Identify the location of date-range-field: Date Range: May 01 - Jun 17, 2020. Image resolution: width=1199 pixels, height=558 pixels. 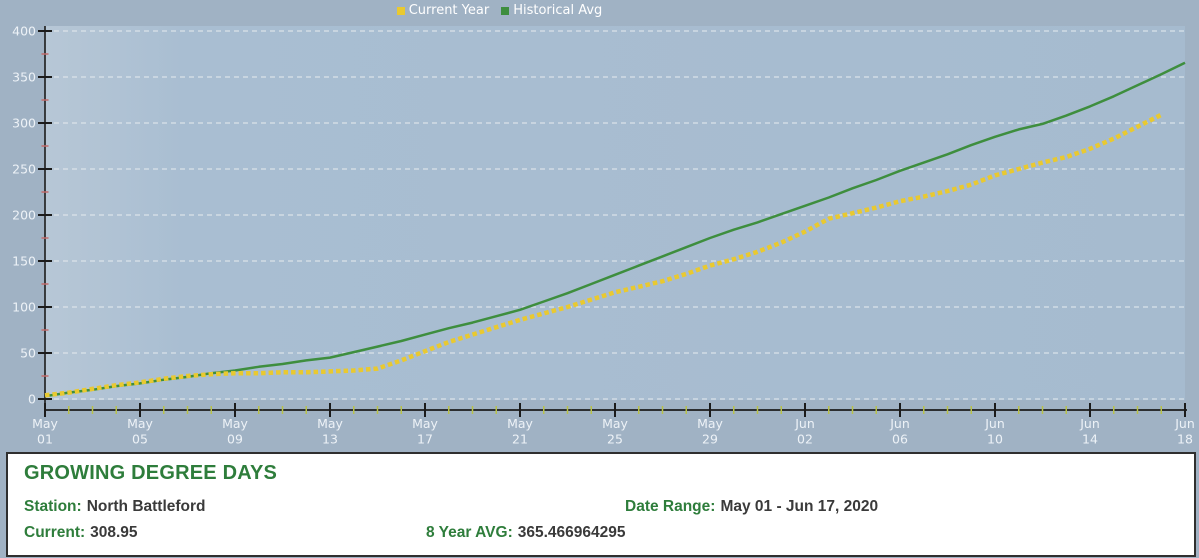
(751, 507).